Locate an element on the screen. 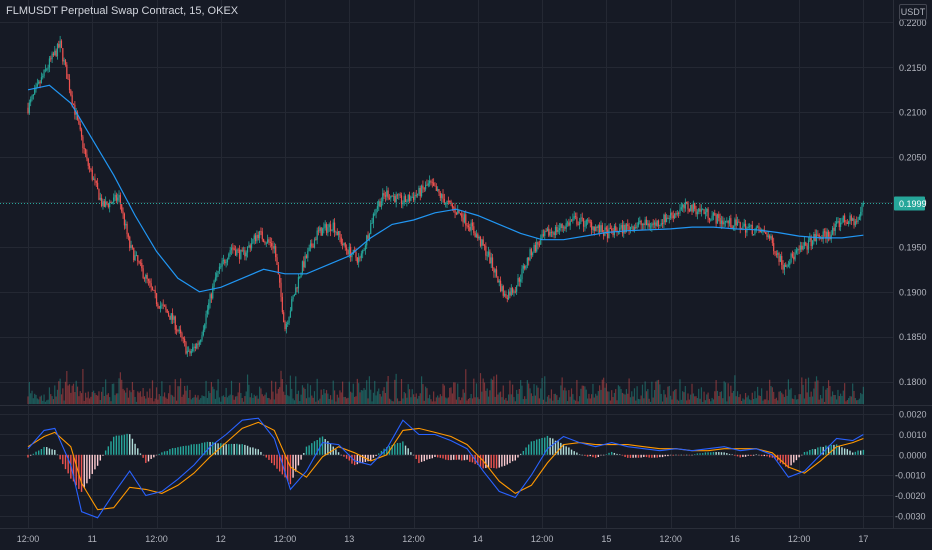 This screenshot has height=550, width=932. currency-button: USDT is located at coordinates (913, 12).